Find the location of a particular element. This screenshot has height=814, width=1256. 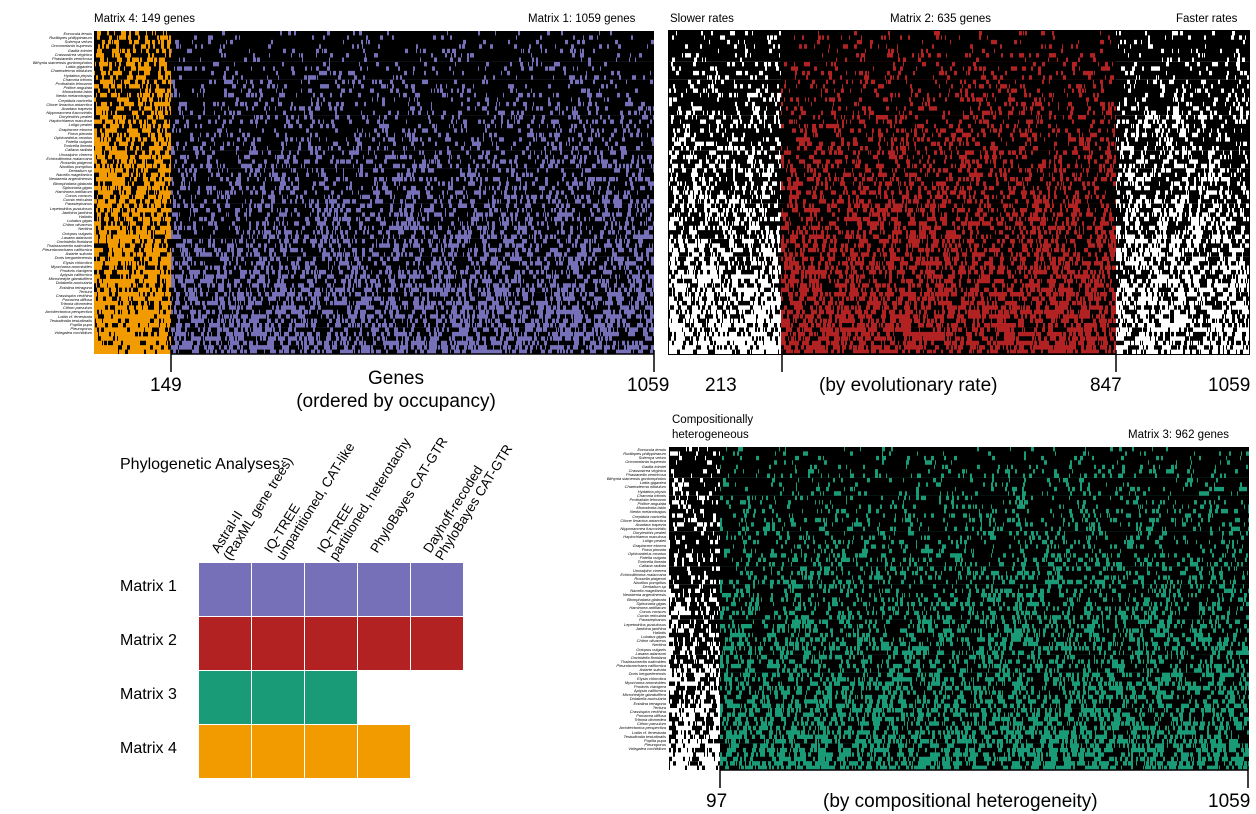

taxon-label: Rossella pidgeoni is located at coordinates (650, 578).